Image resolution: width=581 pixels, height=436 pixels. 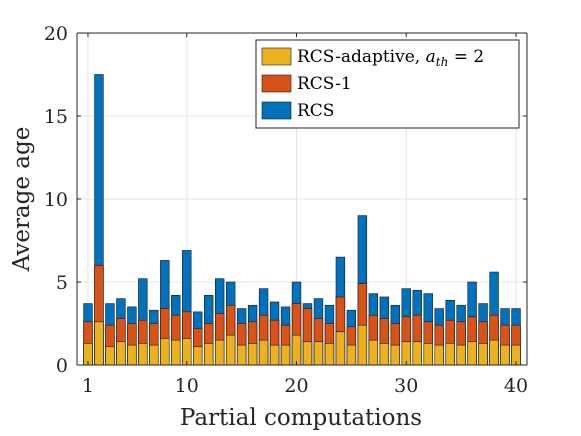 I want to click on legend-label: RCS-adaptive, ath = 2, so click(x=390, y=58).